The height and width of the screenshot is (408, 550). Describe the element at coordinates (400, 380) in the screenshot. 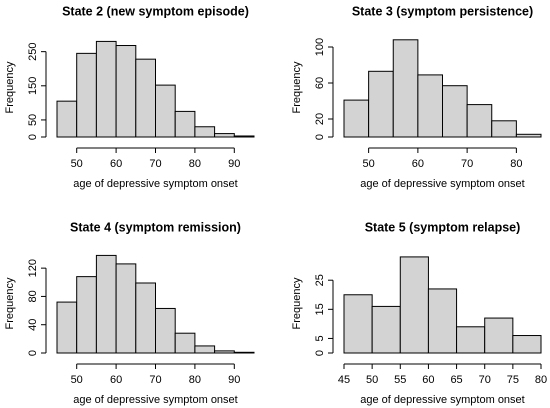

I see `x-tick-label: 55` at that location.